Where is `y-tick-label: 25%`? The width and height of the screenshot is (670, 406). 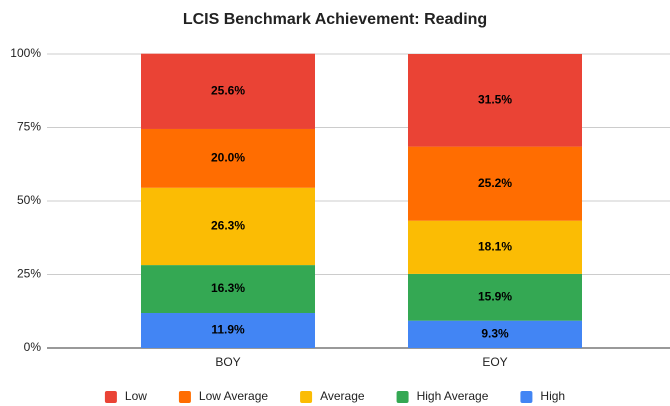
y-tick-label: 25% is located at coordinates (29, 274).